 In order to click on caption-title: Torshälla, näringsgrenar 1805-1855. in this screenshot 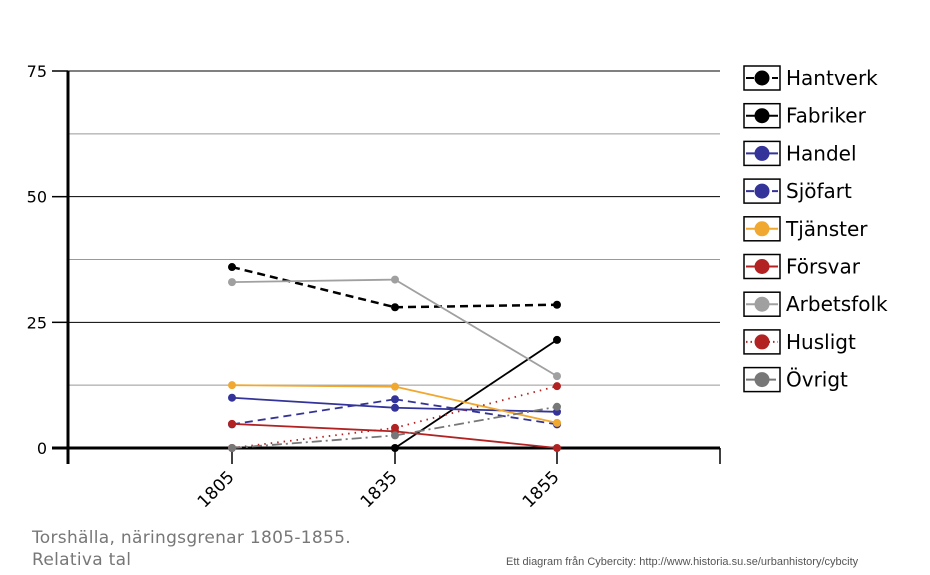, I will do `click(191, 538)`.